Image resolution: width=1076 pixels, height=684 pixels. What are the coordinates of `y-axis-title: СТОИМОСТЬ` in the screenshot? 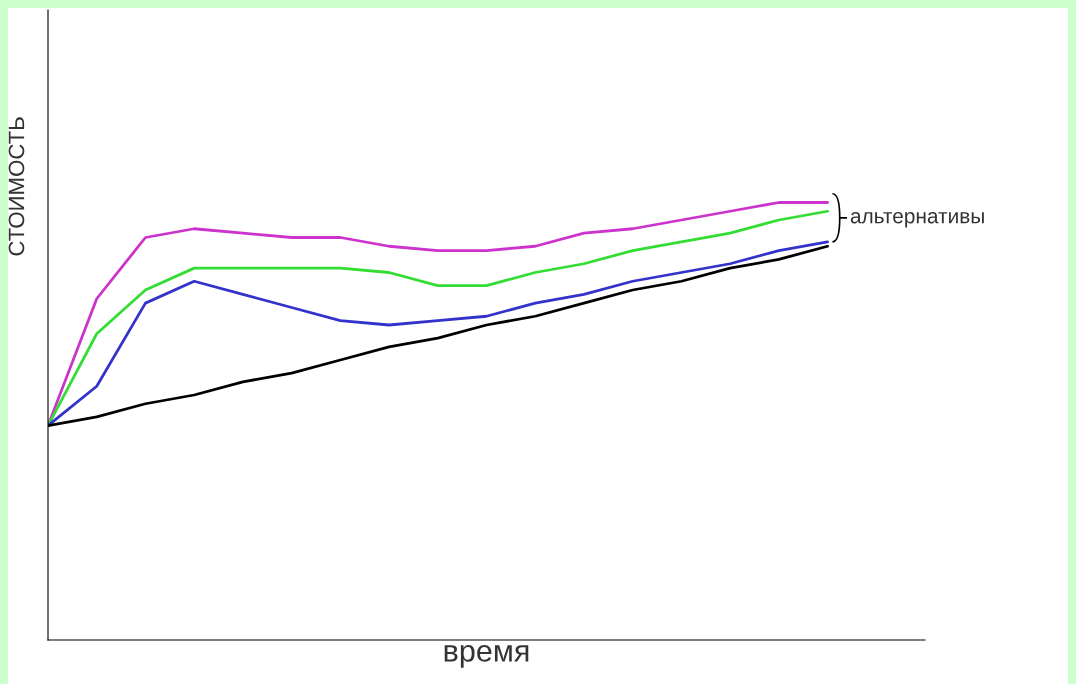 It's located at (16, 186).